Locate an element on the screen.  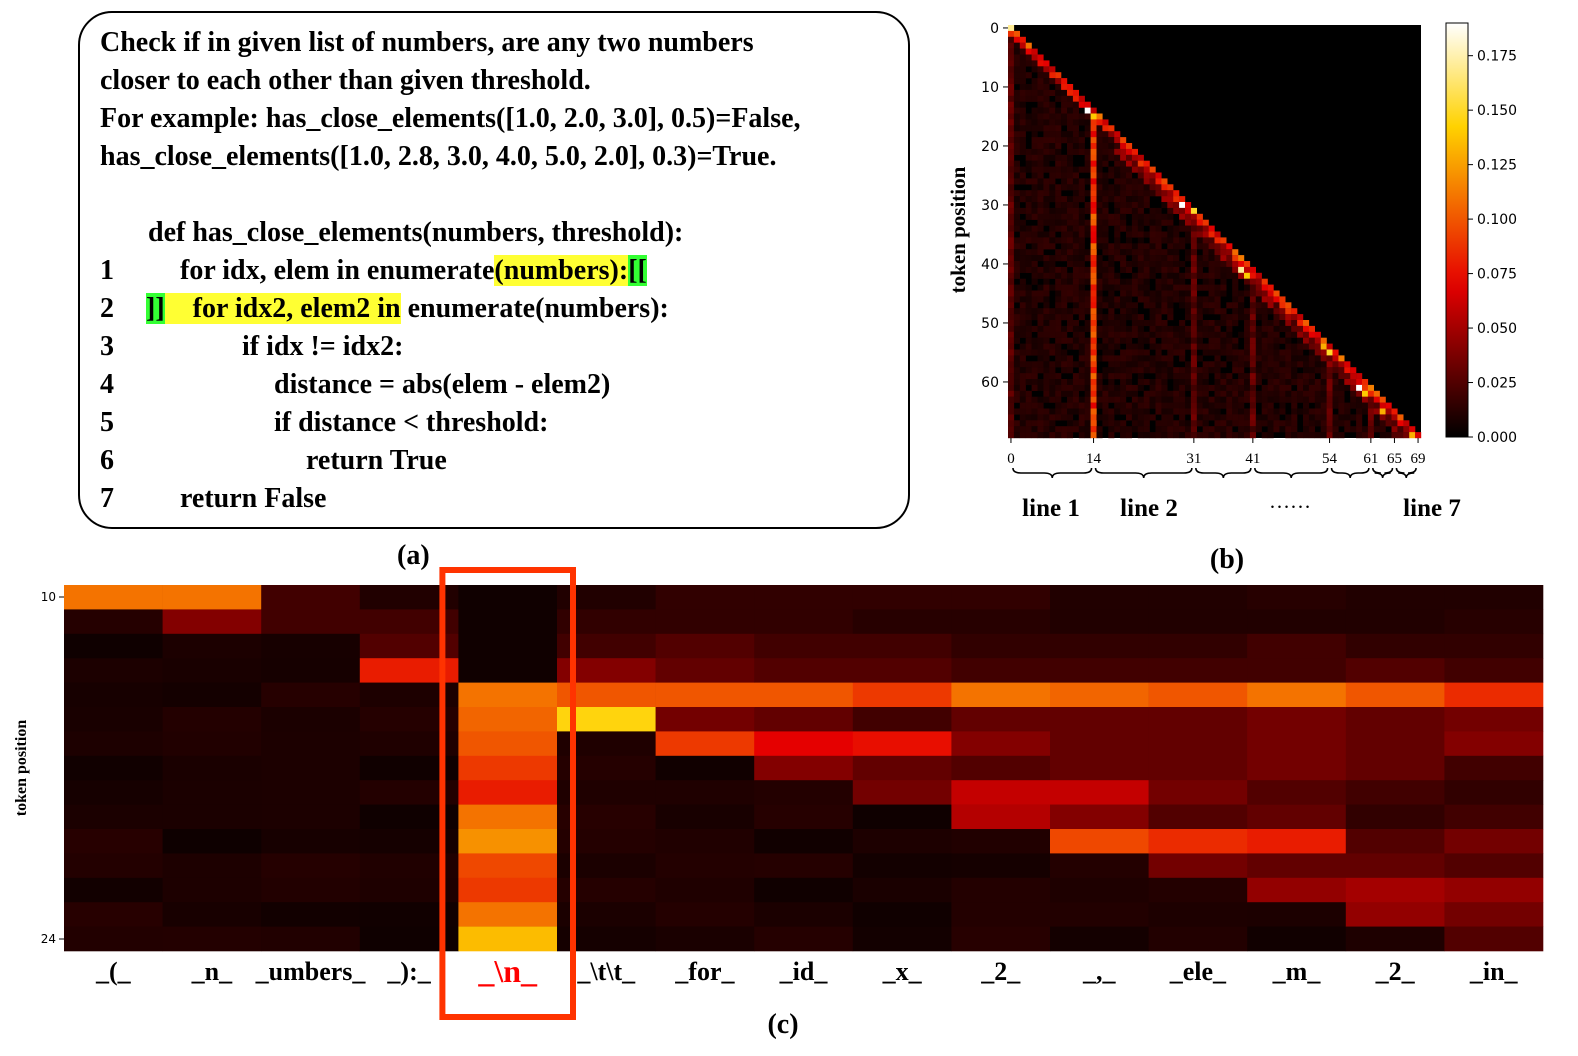
heatmap-c-ytick-label: 10 is located at coordinates (48, 597).